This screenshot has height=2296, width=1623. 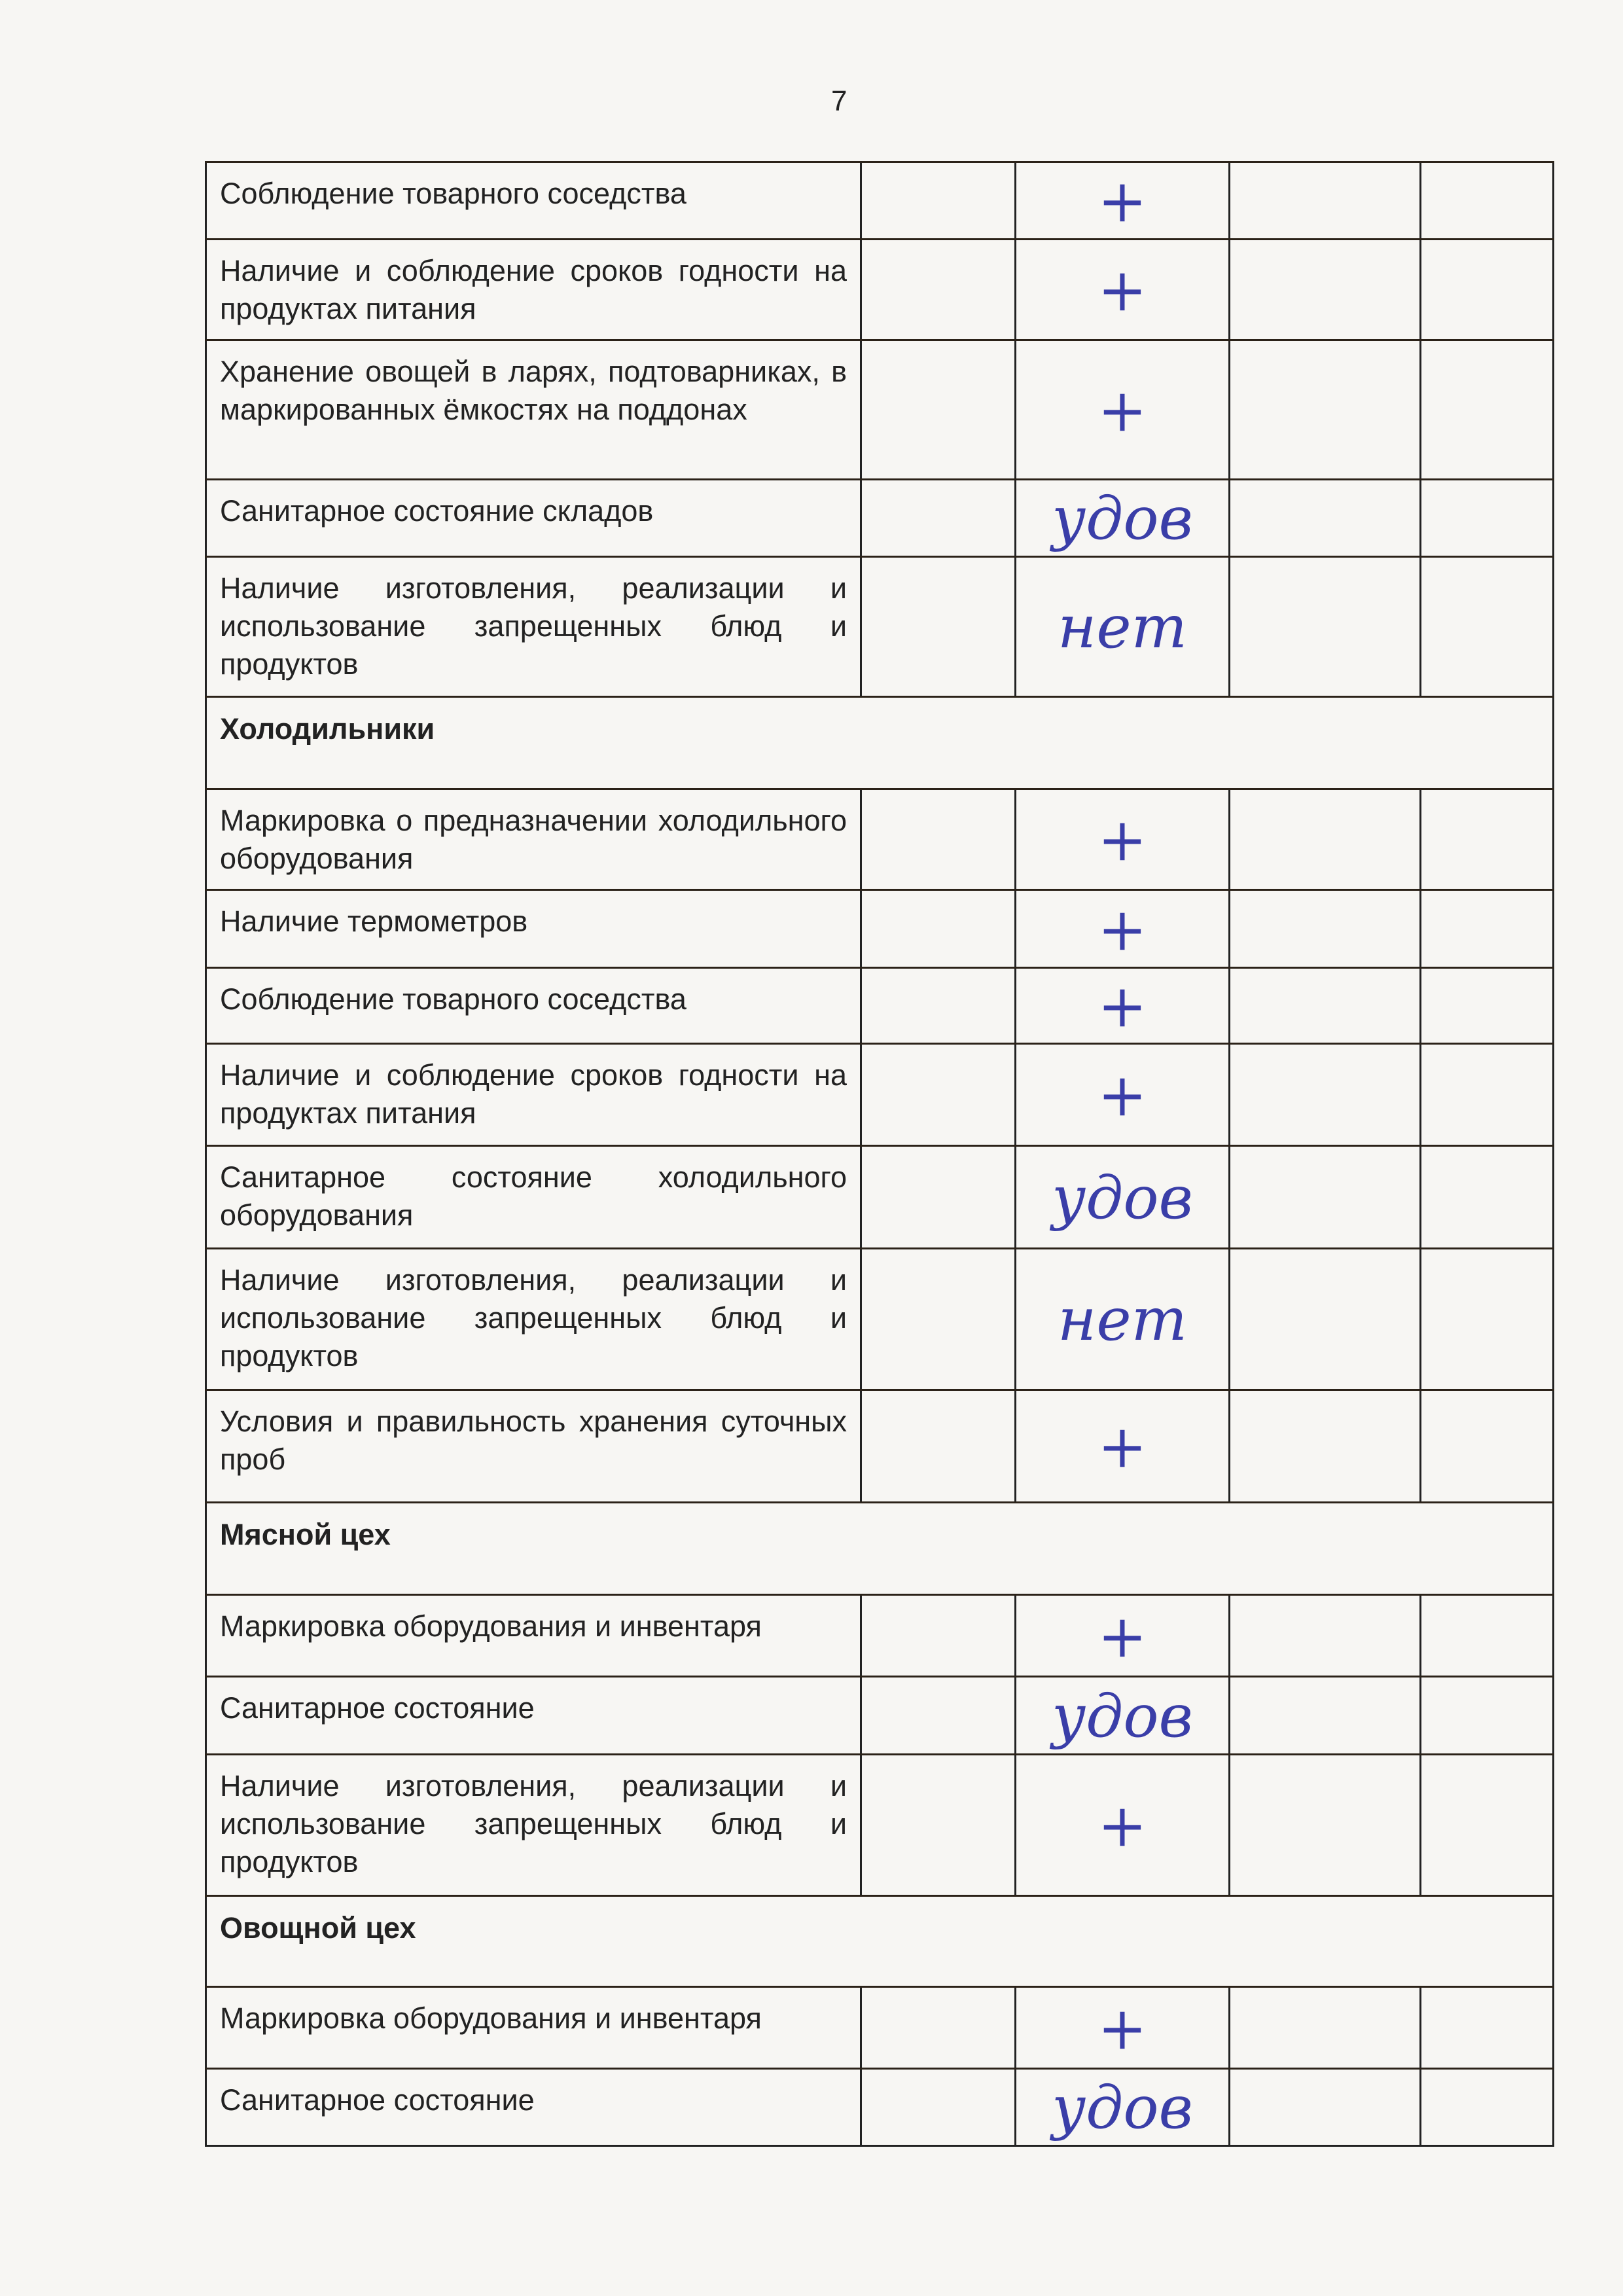 I want to click on criterion-cell: Санитарное состояние складов, so click(x=532, y=518).